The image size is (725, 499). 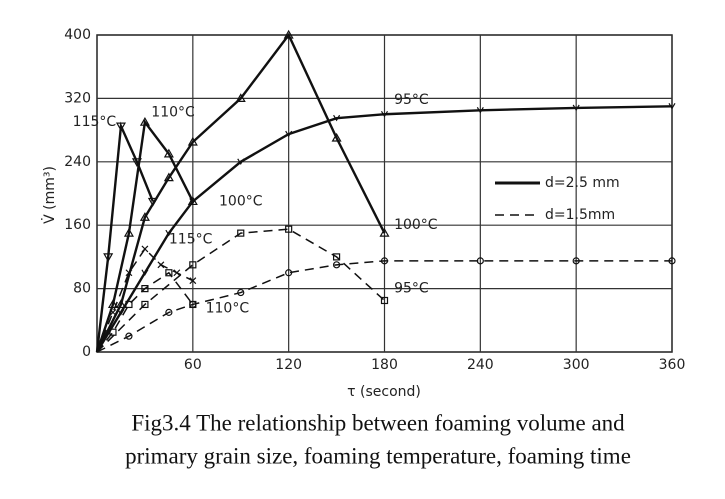 I want to click on y-tick-label: 160, so click(x=77, y=225).